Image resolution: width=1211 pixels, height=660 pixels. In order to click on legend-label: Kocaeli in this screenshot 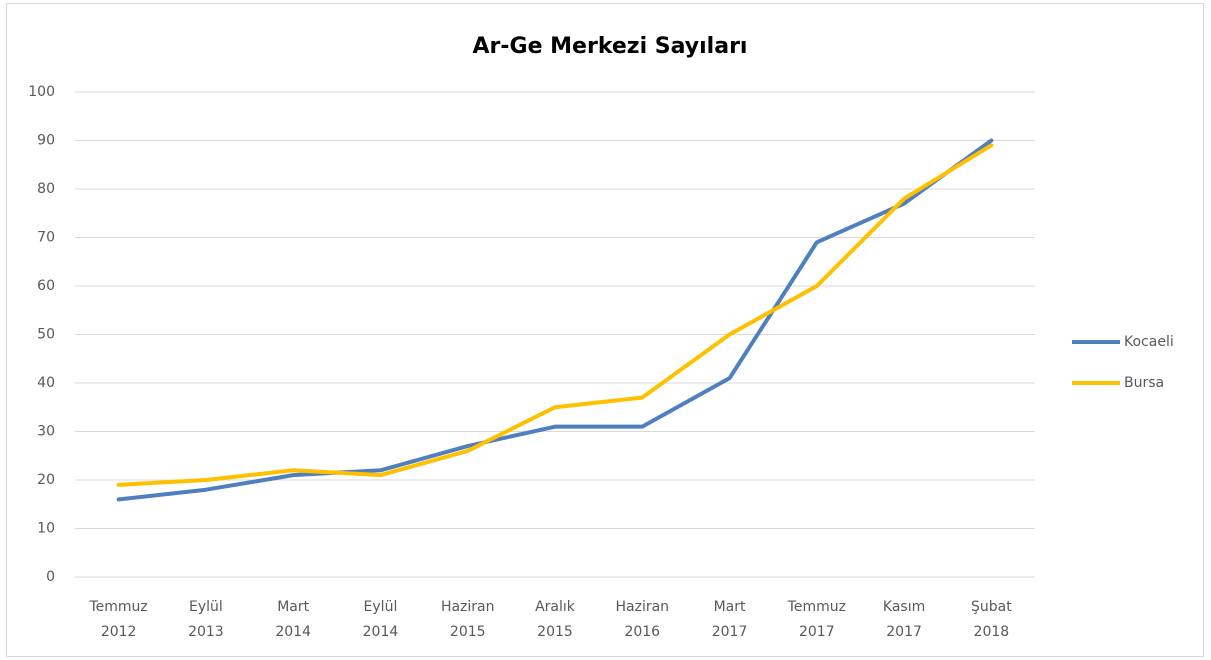, I will do `click(1149, 342)`.